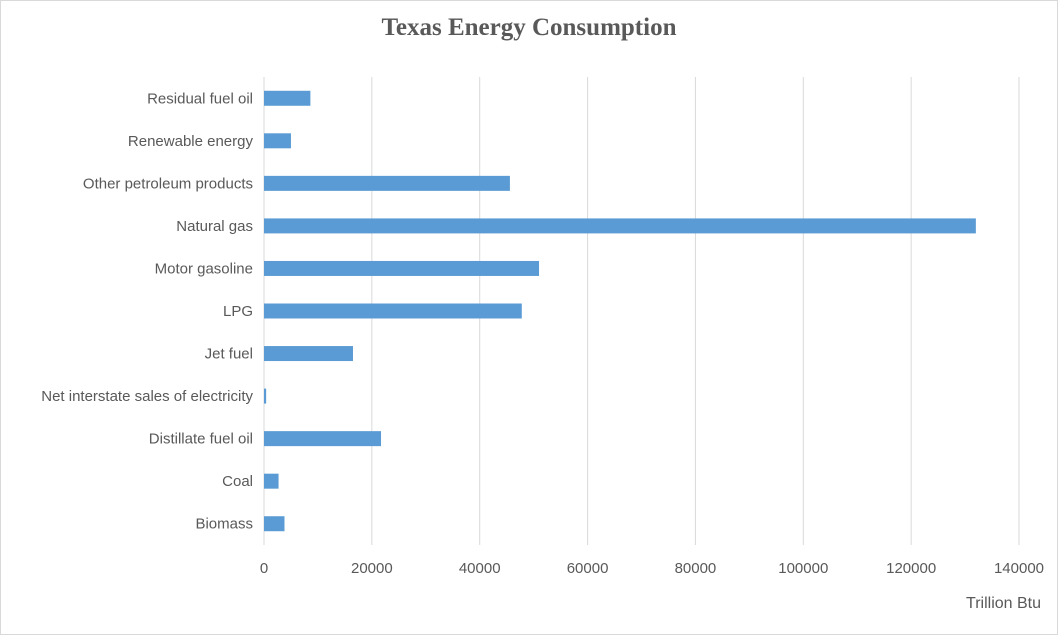 This screenshot has height=635, width=1058. I want to click on bar-lpg, so click(393, 311).